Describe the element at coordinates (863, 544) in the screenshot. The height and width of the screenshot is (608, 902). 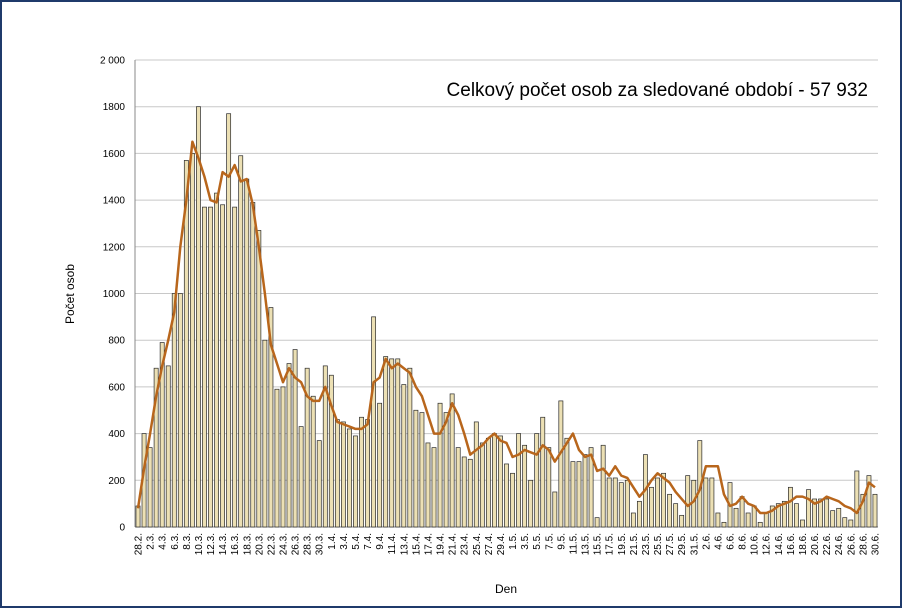
I see `x-tick-label: 28.6.` at that location.